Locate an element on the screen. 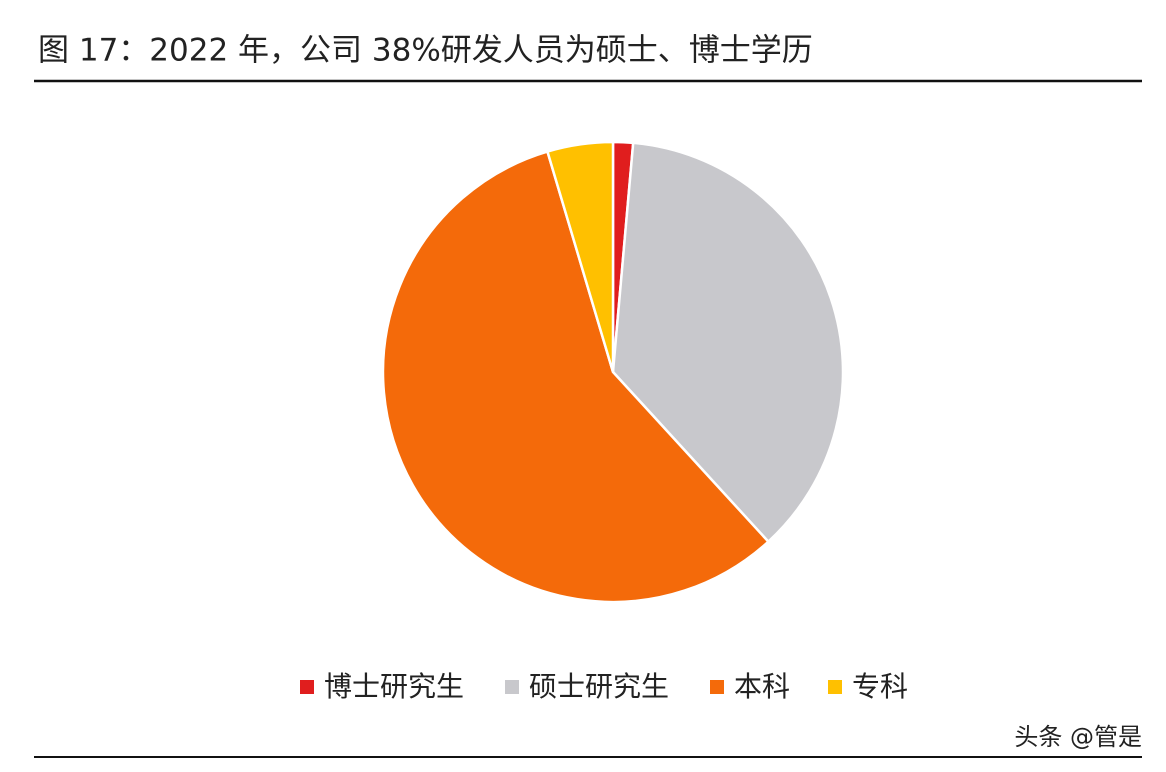  watermark: 头条 @管是 is located at coordinates (1078, 737).